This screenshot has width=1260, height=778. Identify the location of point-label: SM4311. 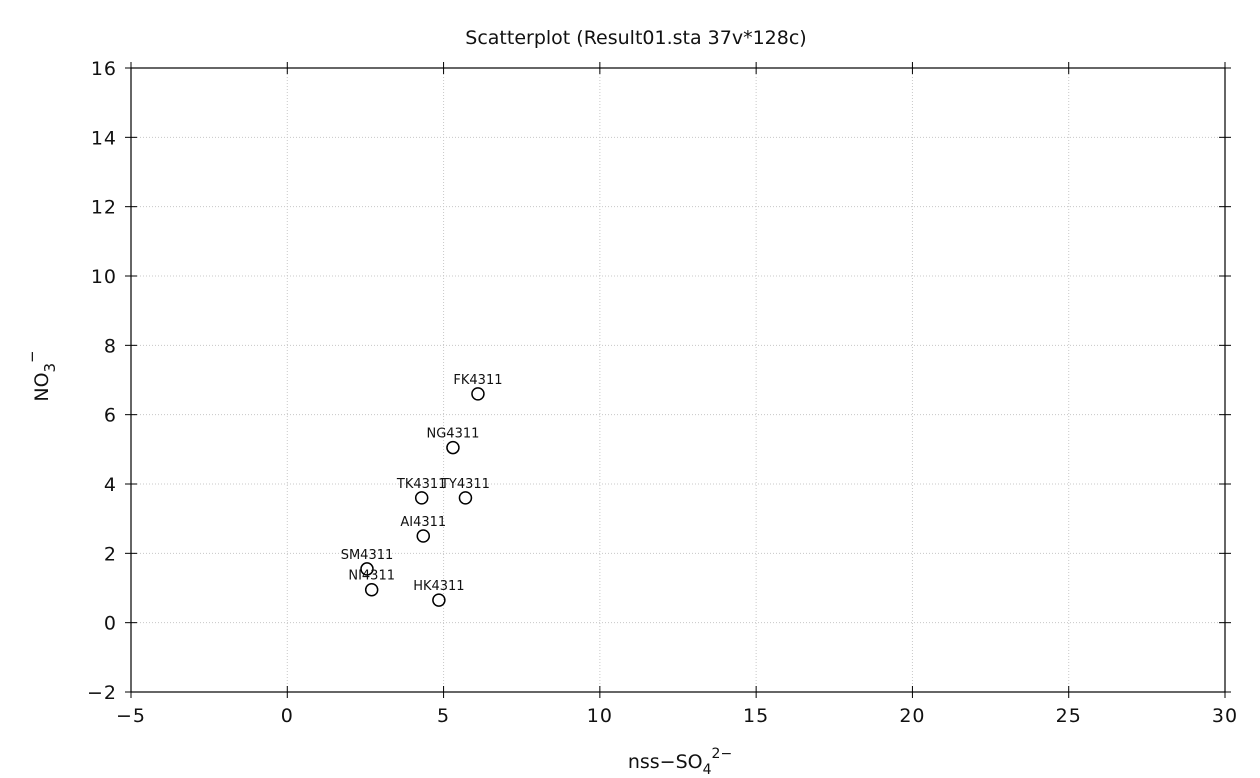
(367, 555).